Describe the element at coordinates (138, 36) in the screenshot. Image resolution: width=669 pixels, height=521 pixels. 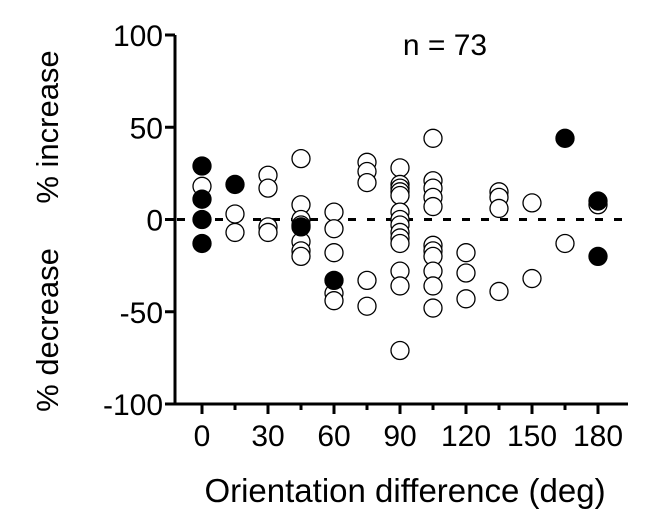
I see `y-tick-label: 100` at that location.